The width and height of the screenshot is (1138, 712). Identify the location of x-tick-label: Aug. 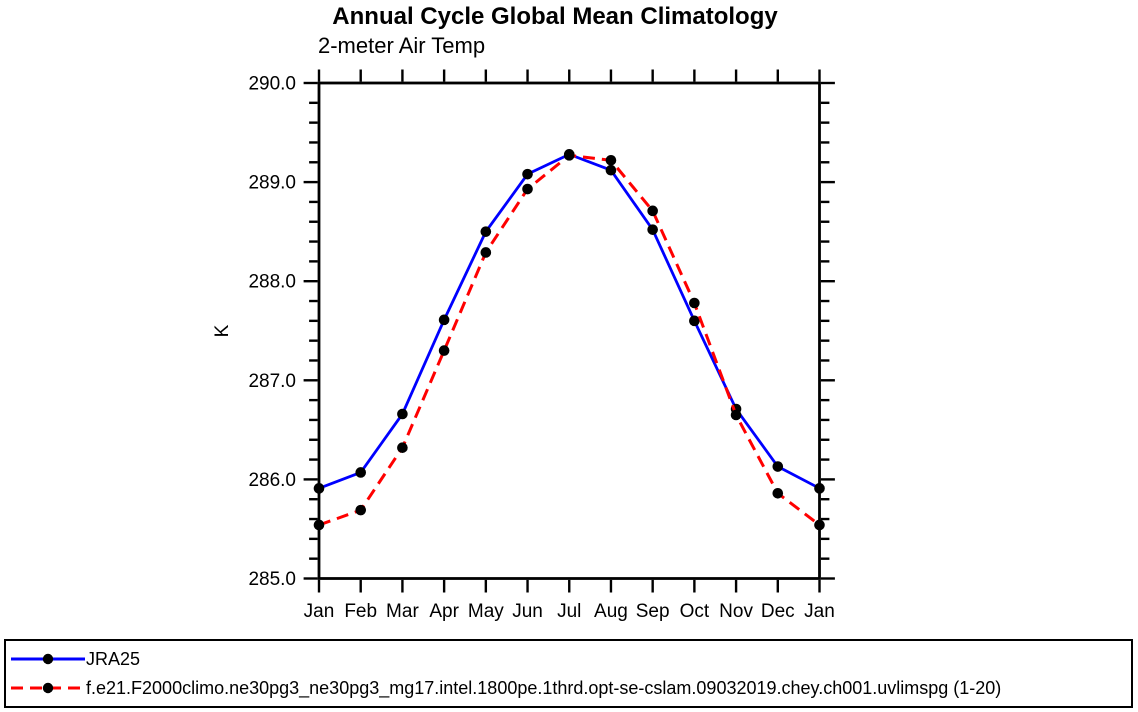
(611, 611).